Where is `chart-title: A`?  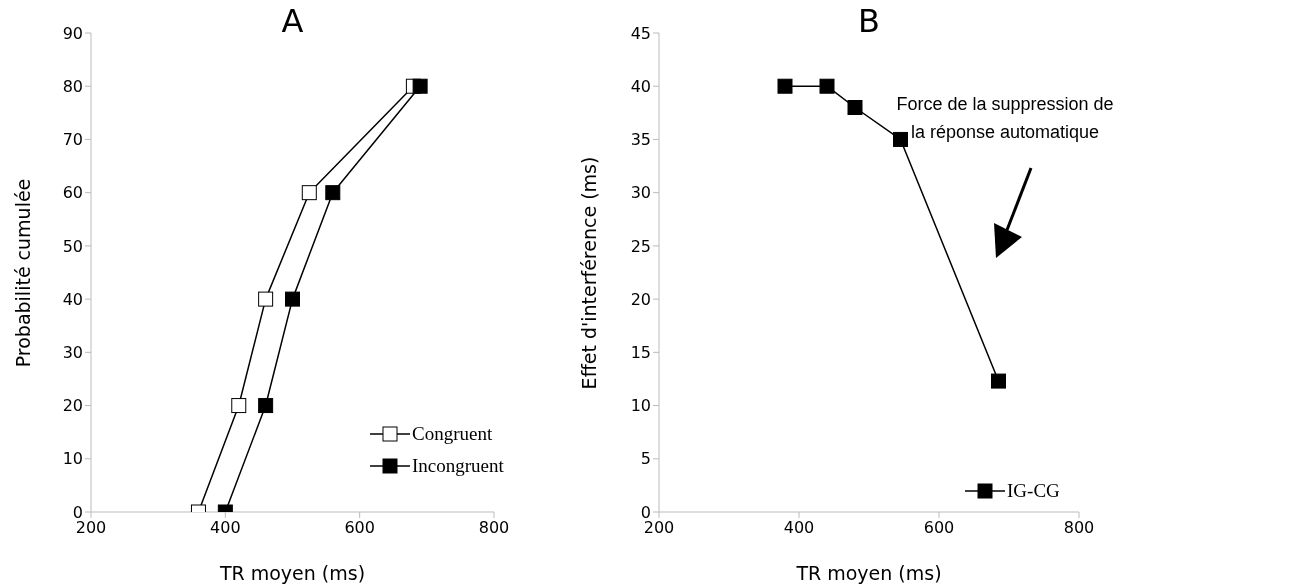
chart-title: A is located at coordinates (292, 21).